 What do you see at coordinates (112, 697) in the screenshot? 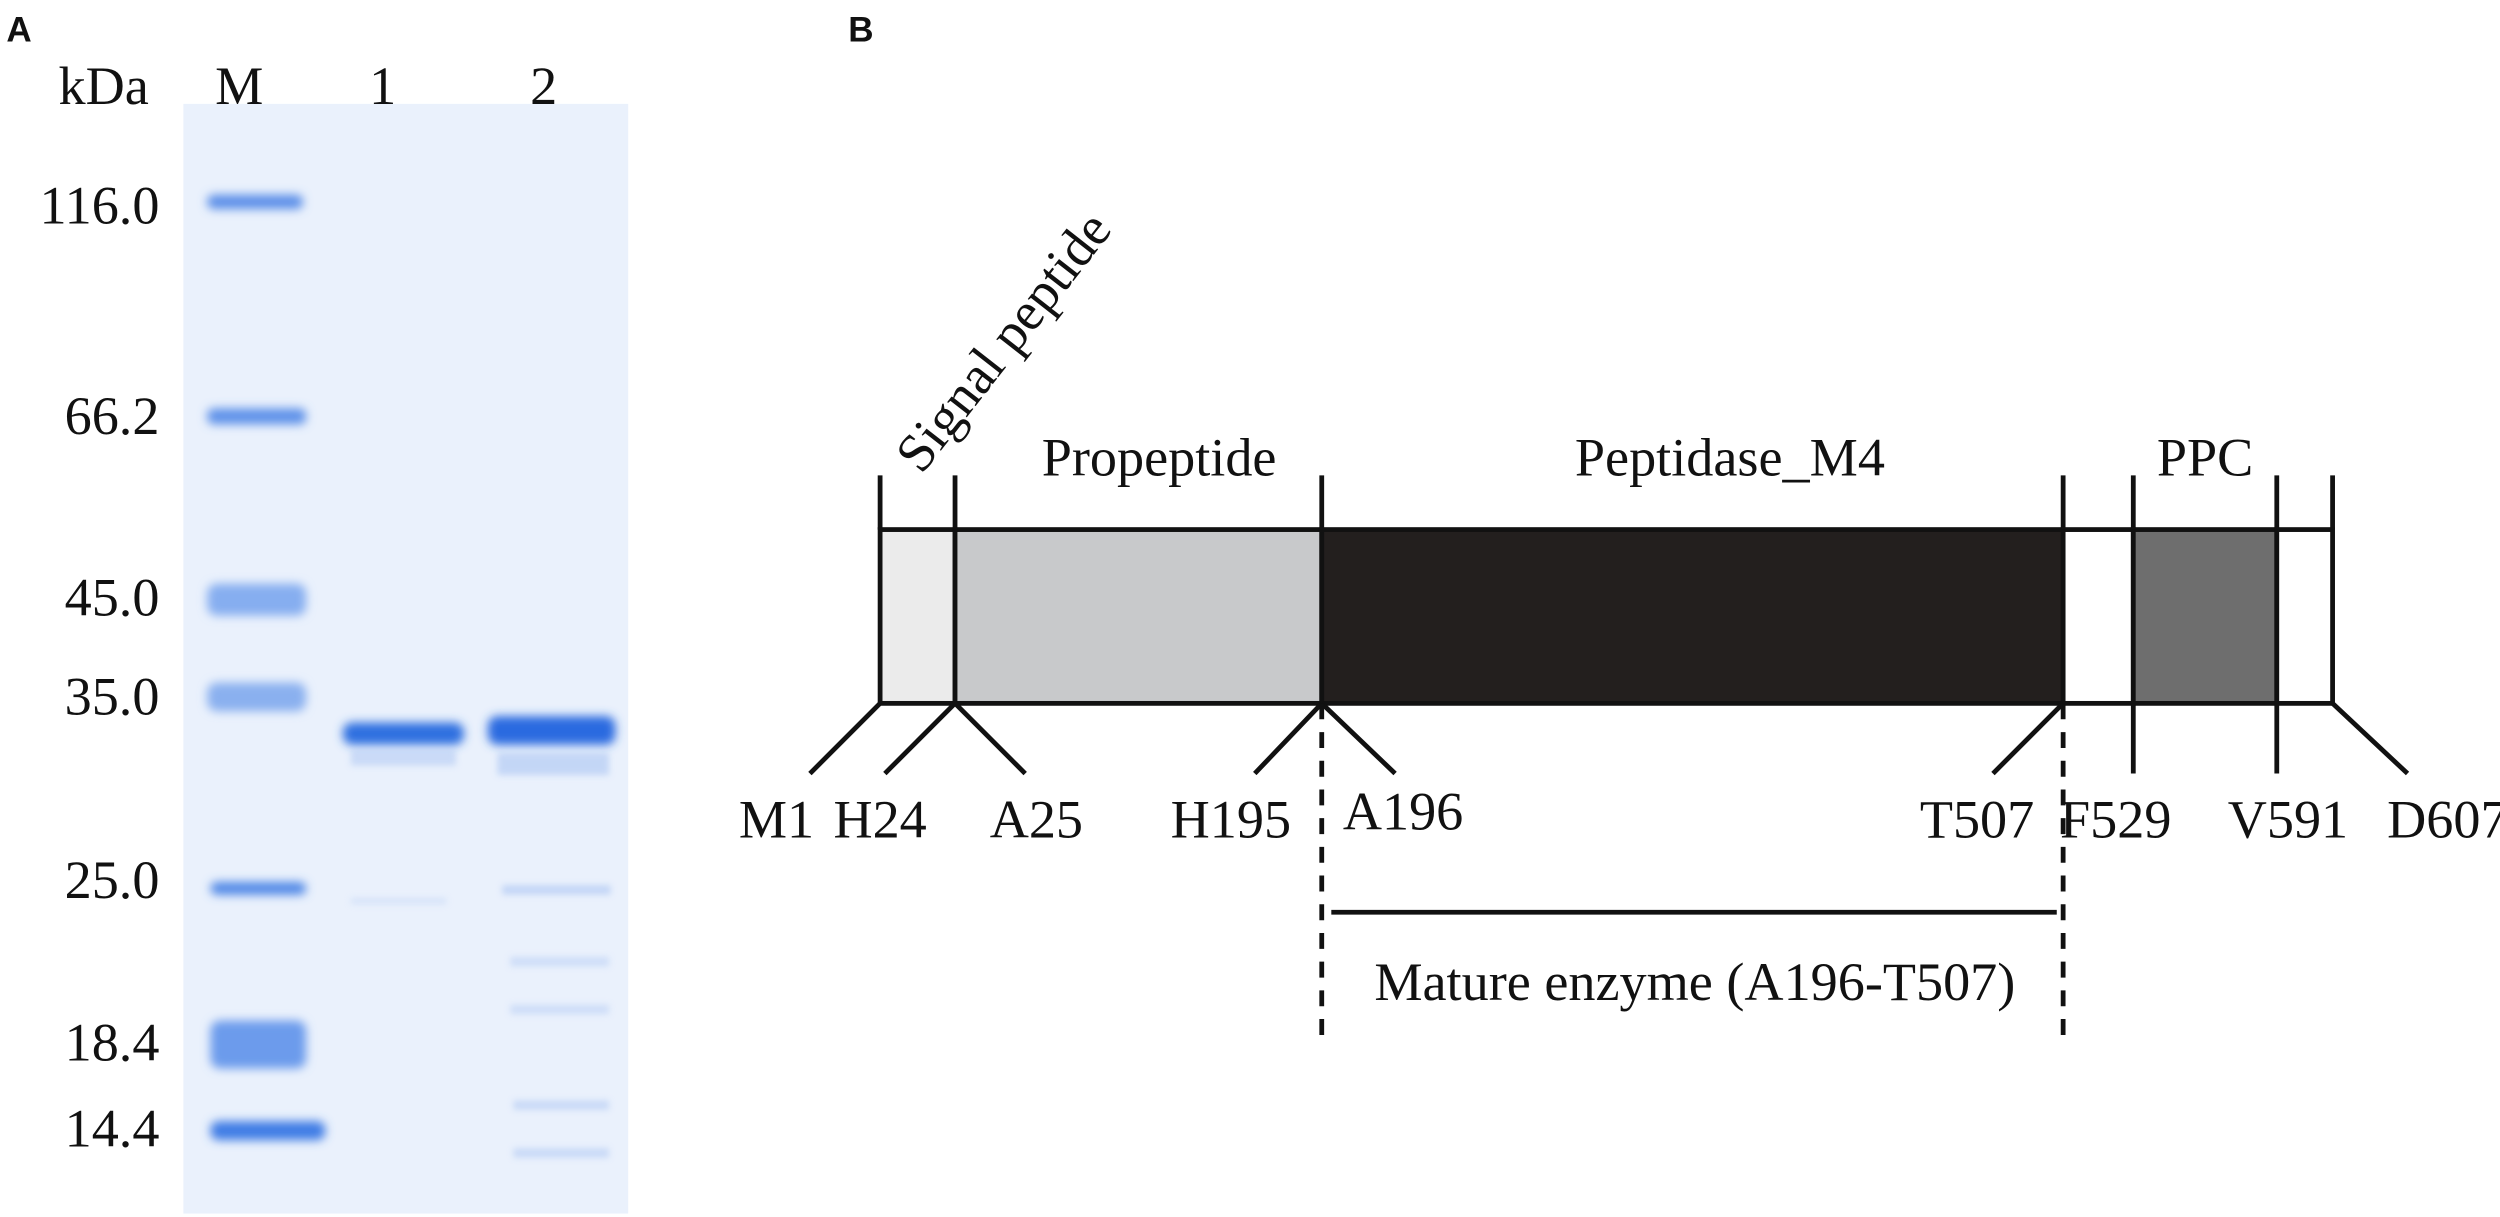
I see `marker-label: 35.0` at bounding box center [112, 697].